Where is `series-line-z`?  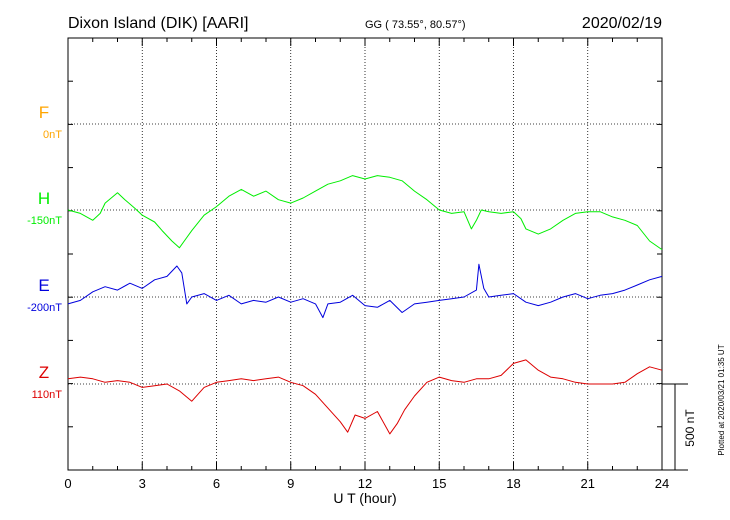 series-line-z is located at coordinates (365, 397).